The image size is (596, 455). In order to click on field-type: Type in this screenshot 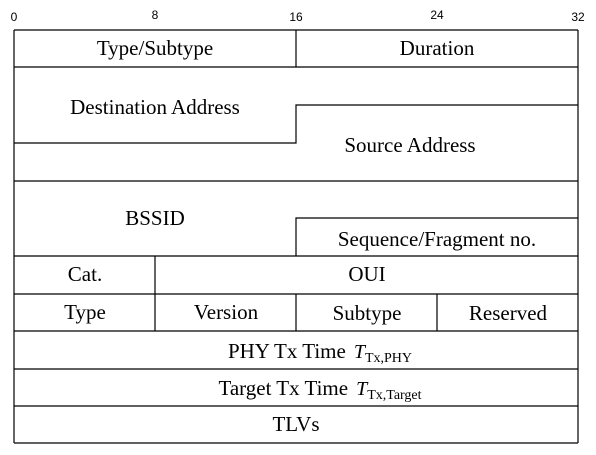, I will do `click(85, 312)`.